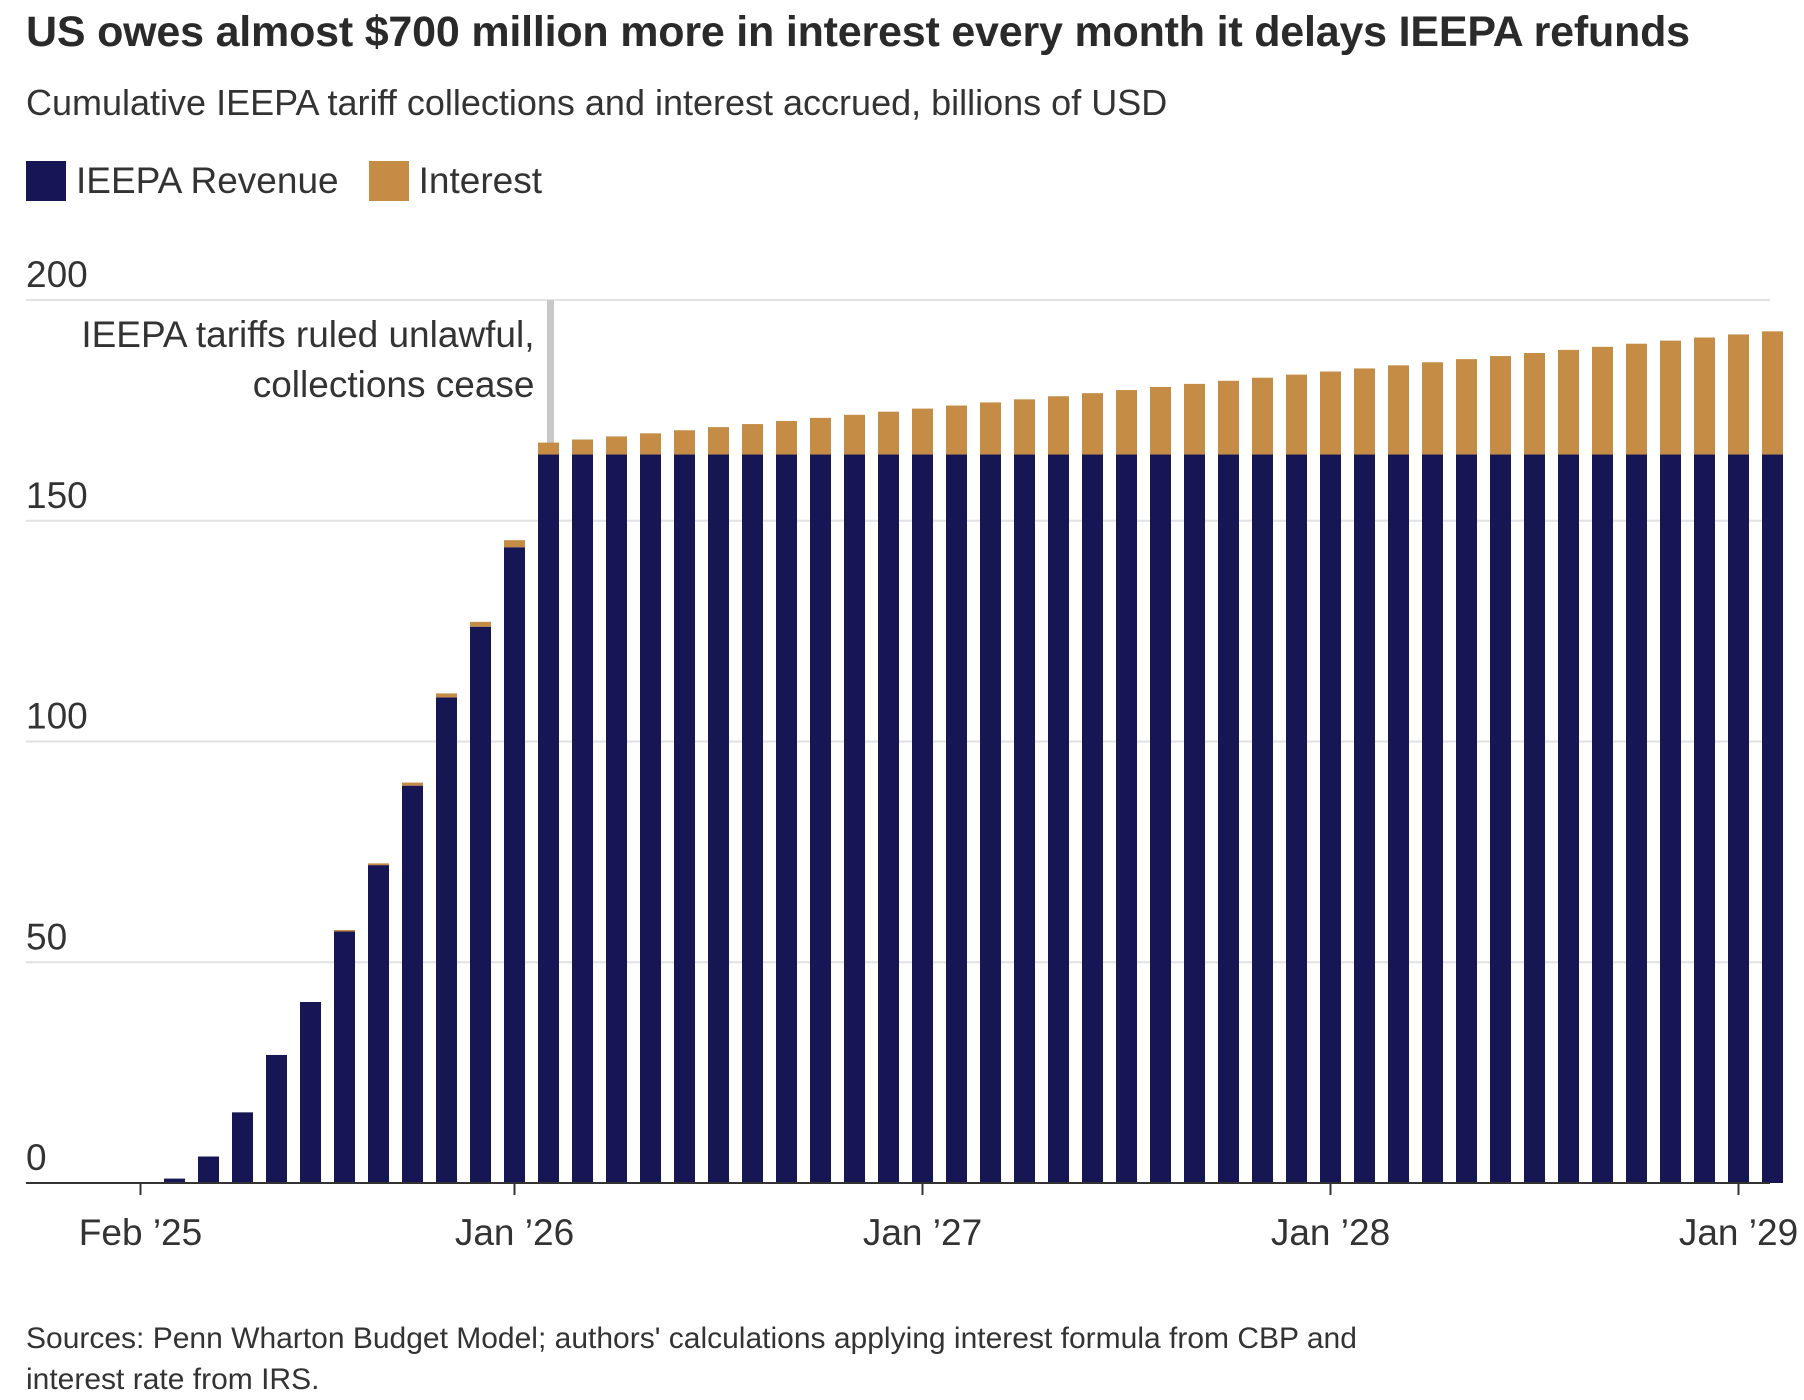 The width and height of the screenshot is (1804, 1400). I want to click on legend-item-interest: Interest, so click(455, 181).